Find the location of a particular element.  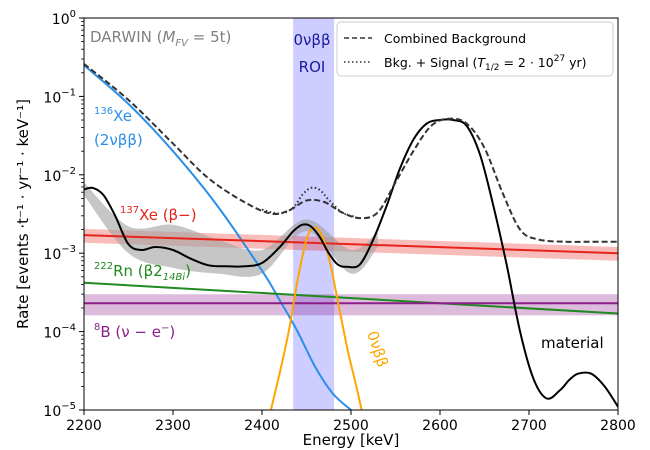

legend-signal-text: Bkg. + Signal ( is located at coordinates (430, 62).